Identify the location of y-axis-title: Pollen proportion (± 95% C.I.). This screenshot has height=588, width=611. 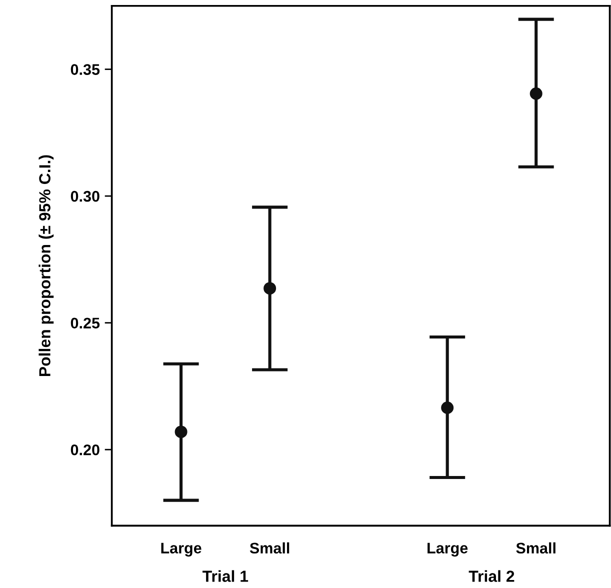
(46, 265).